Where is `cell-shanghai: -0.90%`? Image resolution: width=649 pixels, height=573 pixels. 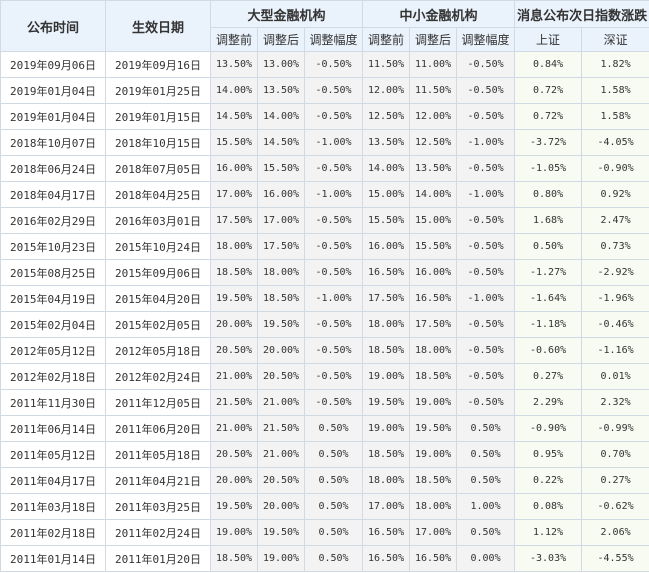 cell-shanghai: -0.90% is located at coordinates (548, 428).